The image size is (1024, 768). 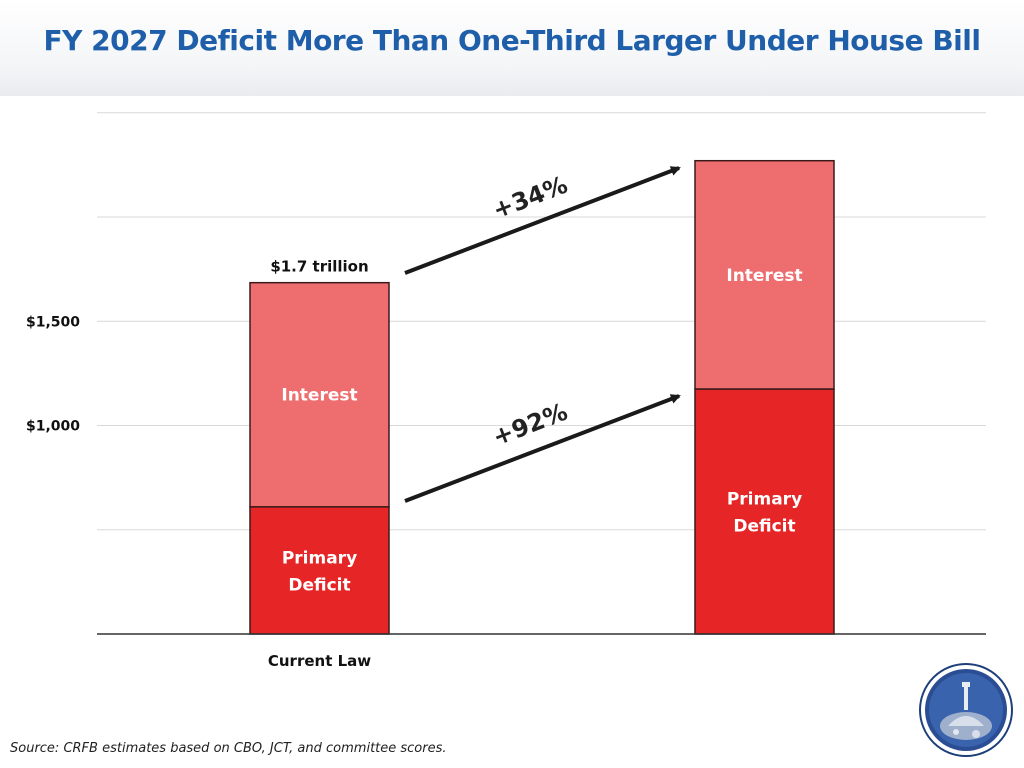 What do you see at coordinates (53, 427) in the screenshot?
I see `y-tick-label: $1,000` at bounding box center [53, 427].